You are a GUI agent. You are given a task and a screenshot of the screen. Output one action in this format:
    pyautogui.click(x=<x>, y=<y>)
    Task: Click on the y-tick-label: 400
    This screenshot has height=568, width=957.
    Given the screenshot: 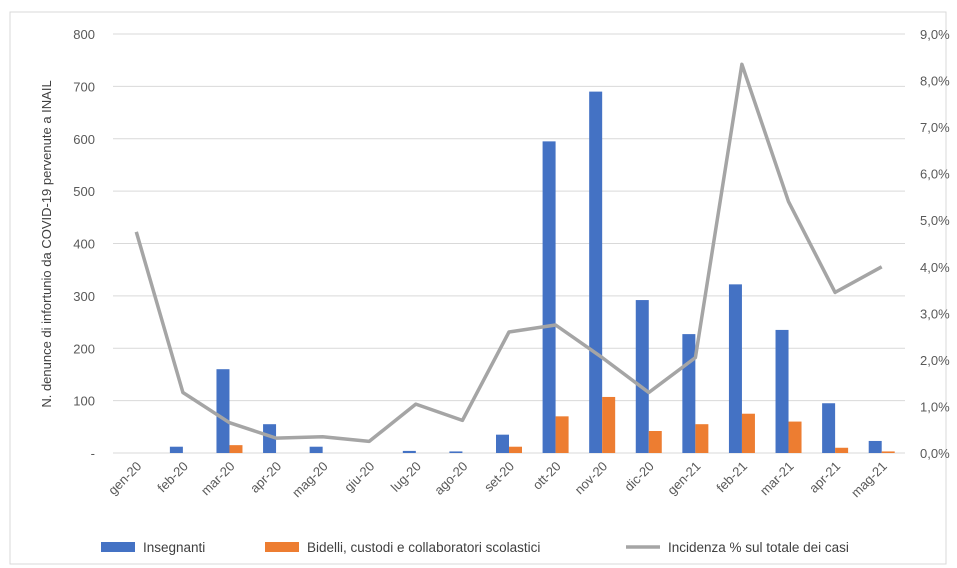 What is the action you would take?
    pyautogui.click(x=84, y=244)
    